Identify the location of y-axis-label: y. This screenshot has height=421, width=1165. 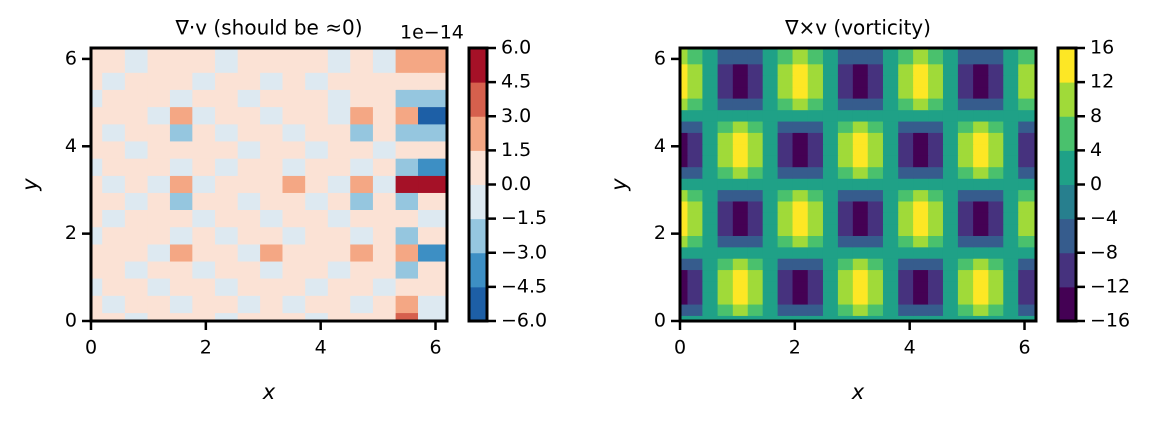
(30, 185).